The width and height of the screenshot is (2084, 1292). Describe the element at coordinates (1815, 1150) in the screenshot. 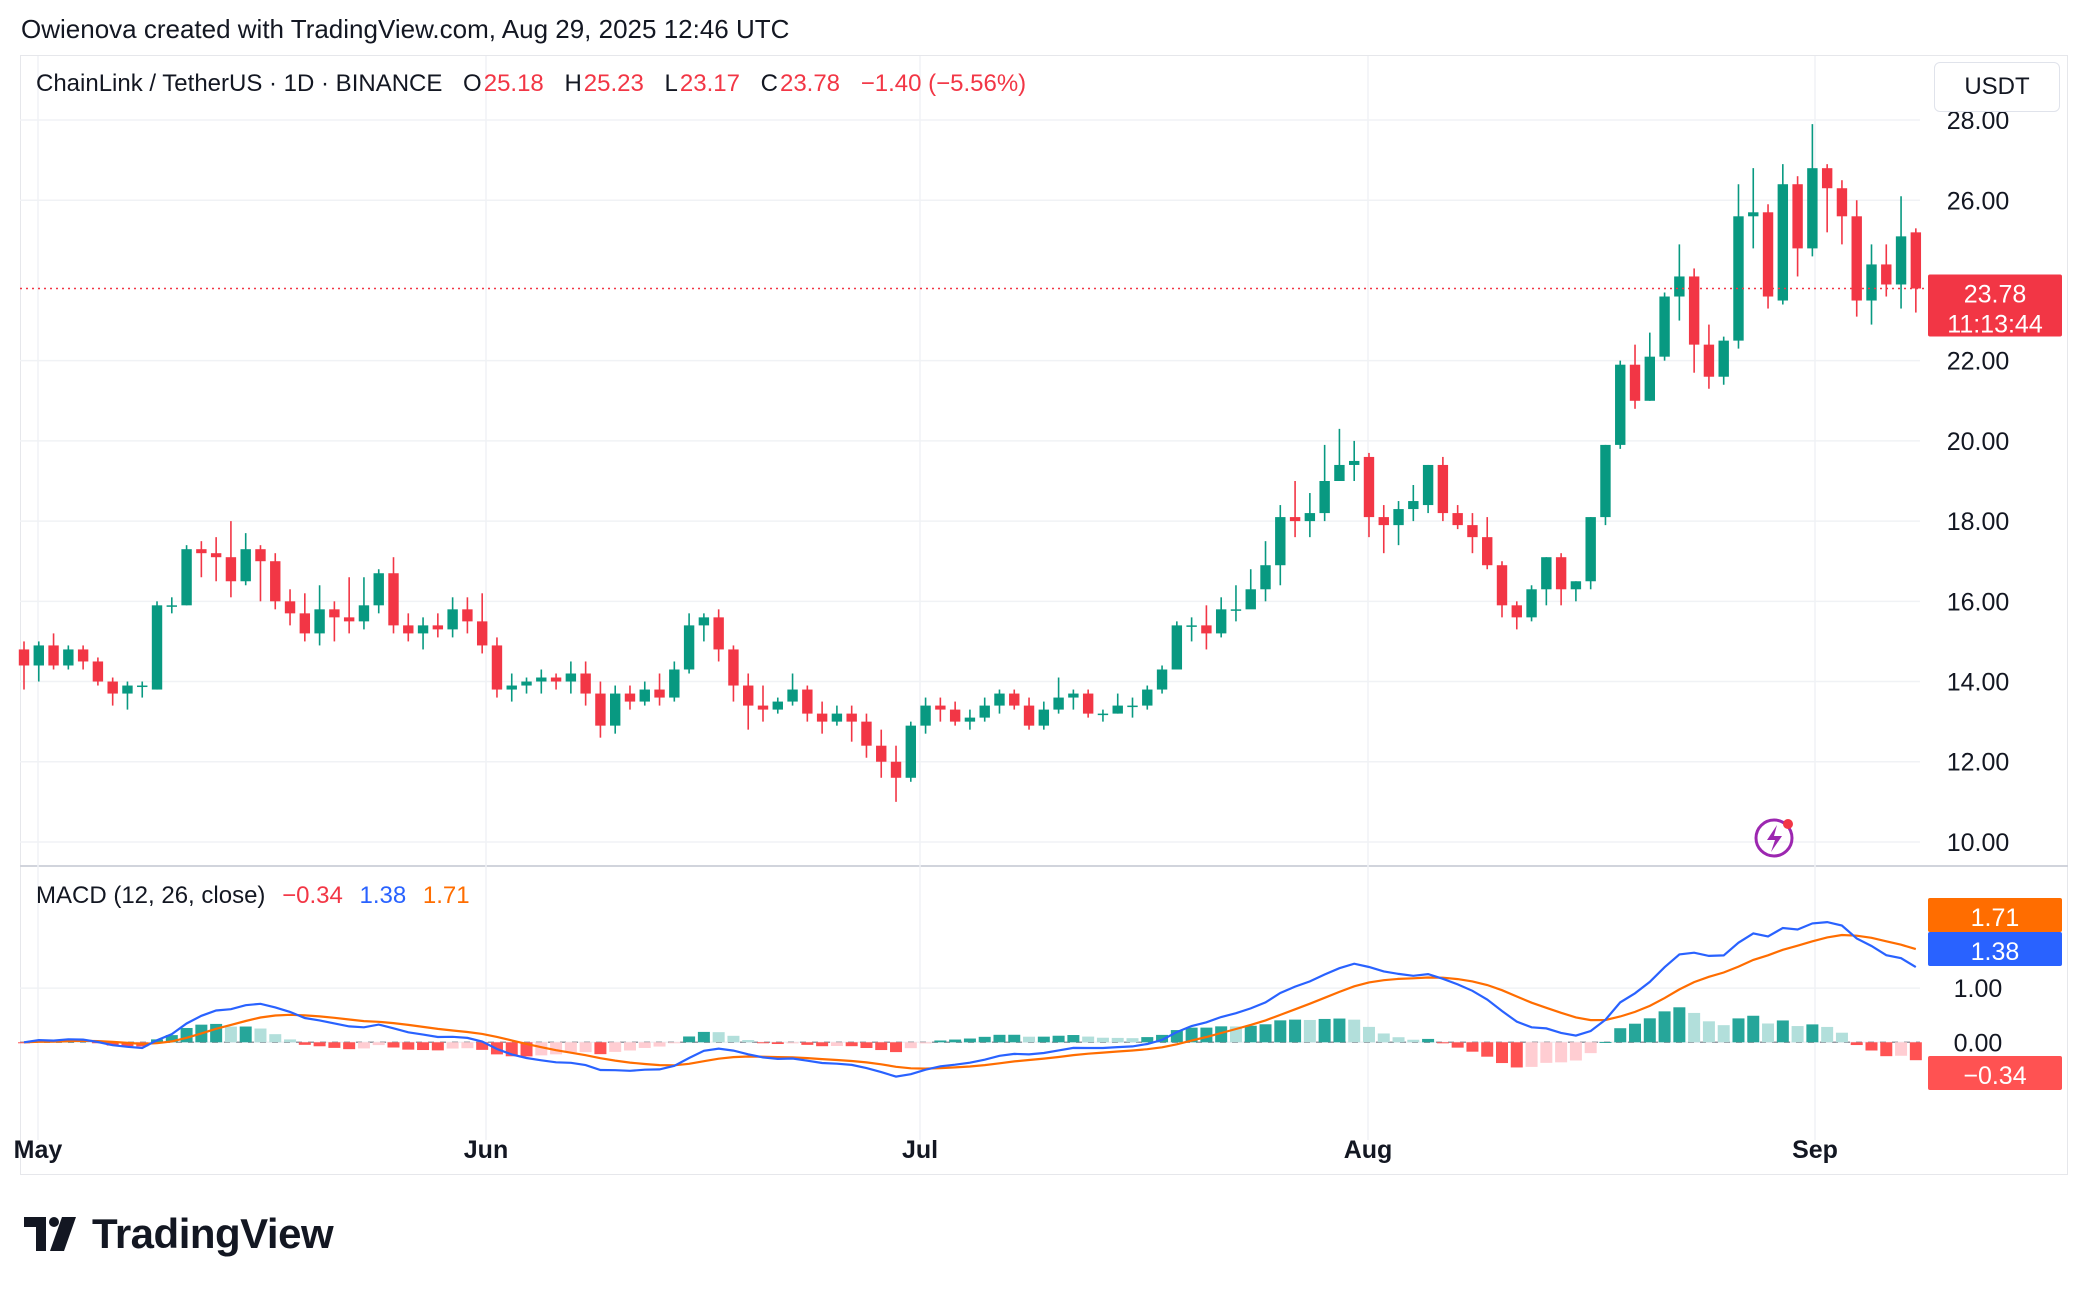

I see `x-tick-label: Sep` at that location.